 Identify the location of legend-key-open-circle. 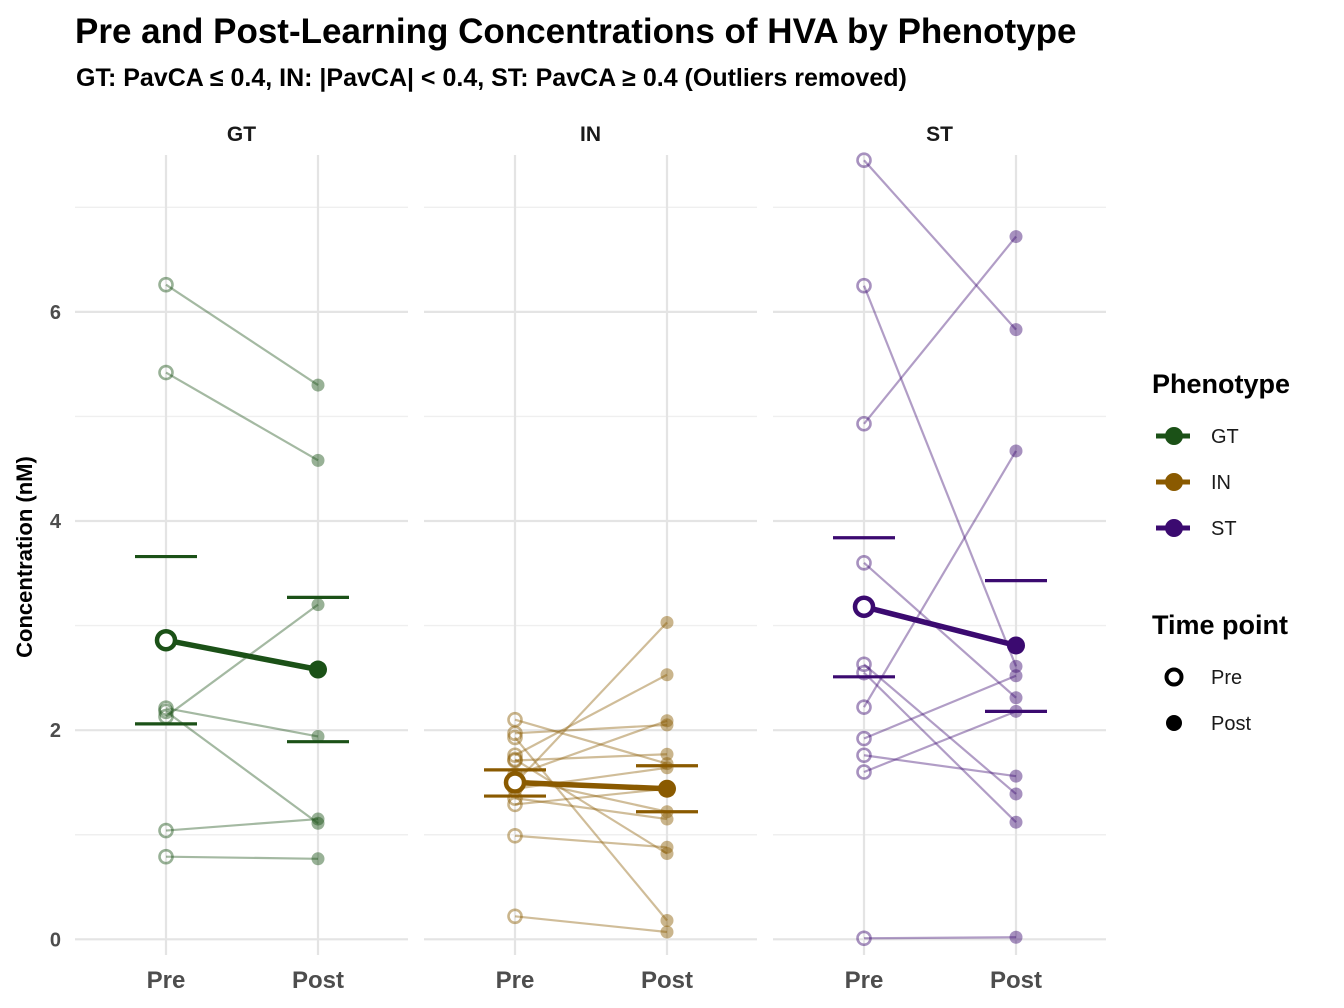
(1174, 677).